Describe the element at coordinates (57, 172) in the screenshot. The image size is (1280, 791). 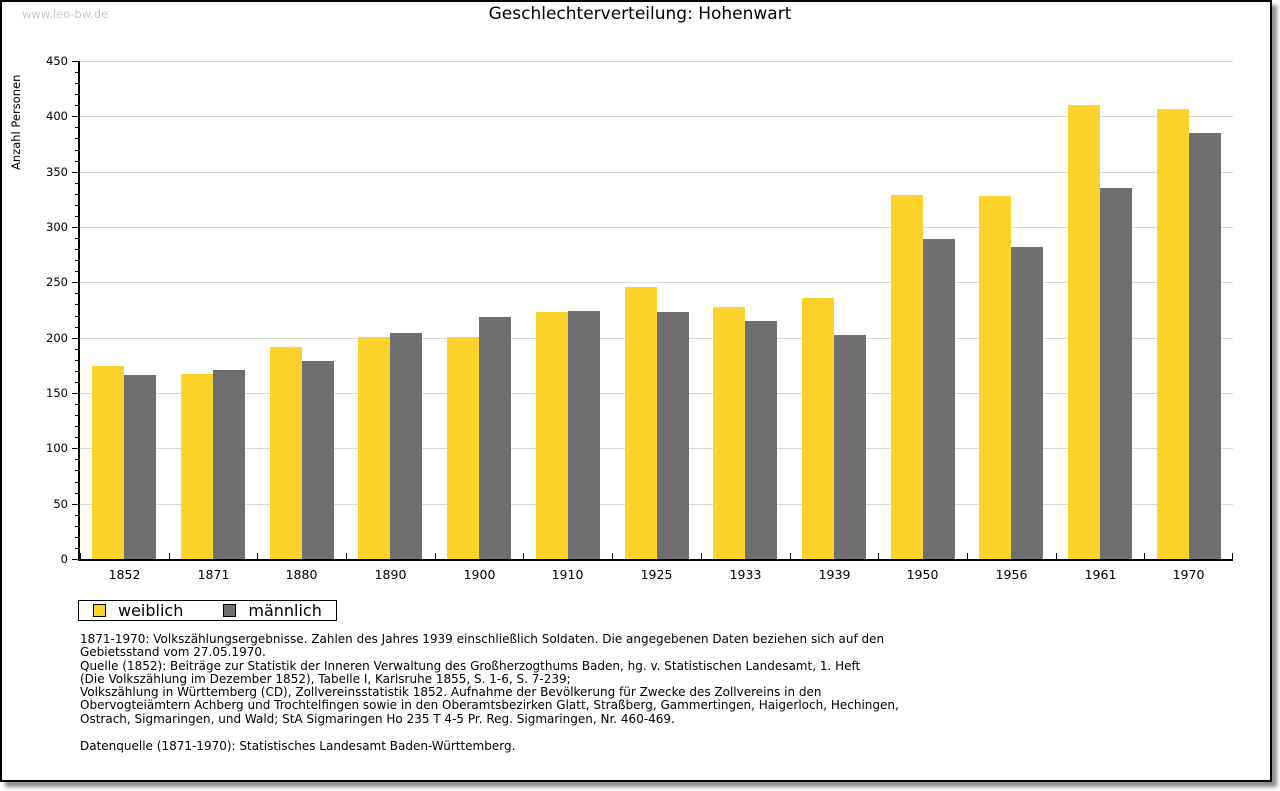
I see `y-axis-tick-label-350: 350` at that location.